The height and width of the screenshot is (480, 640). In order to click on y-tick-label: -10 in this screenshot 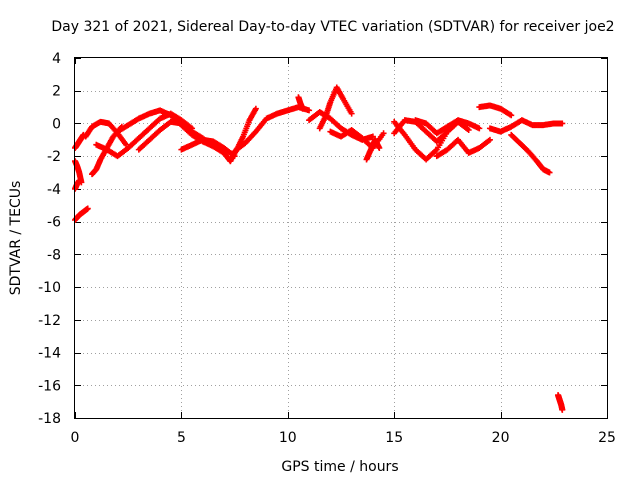, I will do `click(49, 288)`.